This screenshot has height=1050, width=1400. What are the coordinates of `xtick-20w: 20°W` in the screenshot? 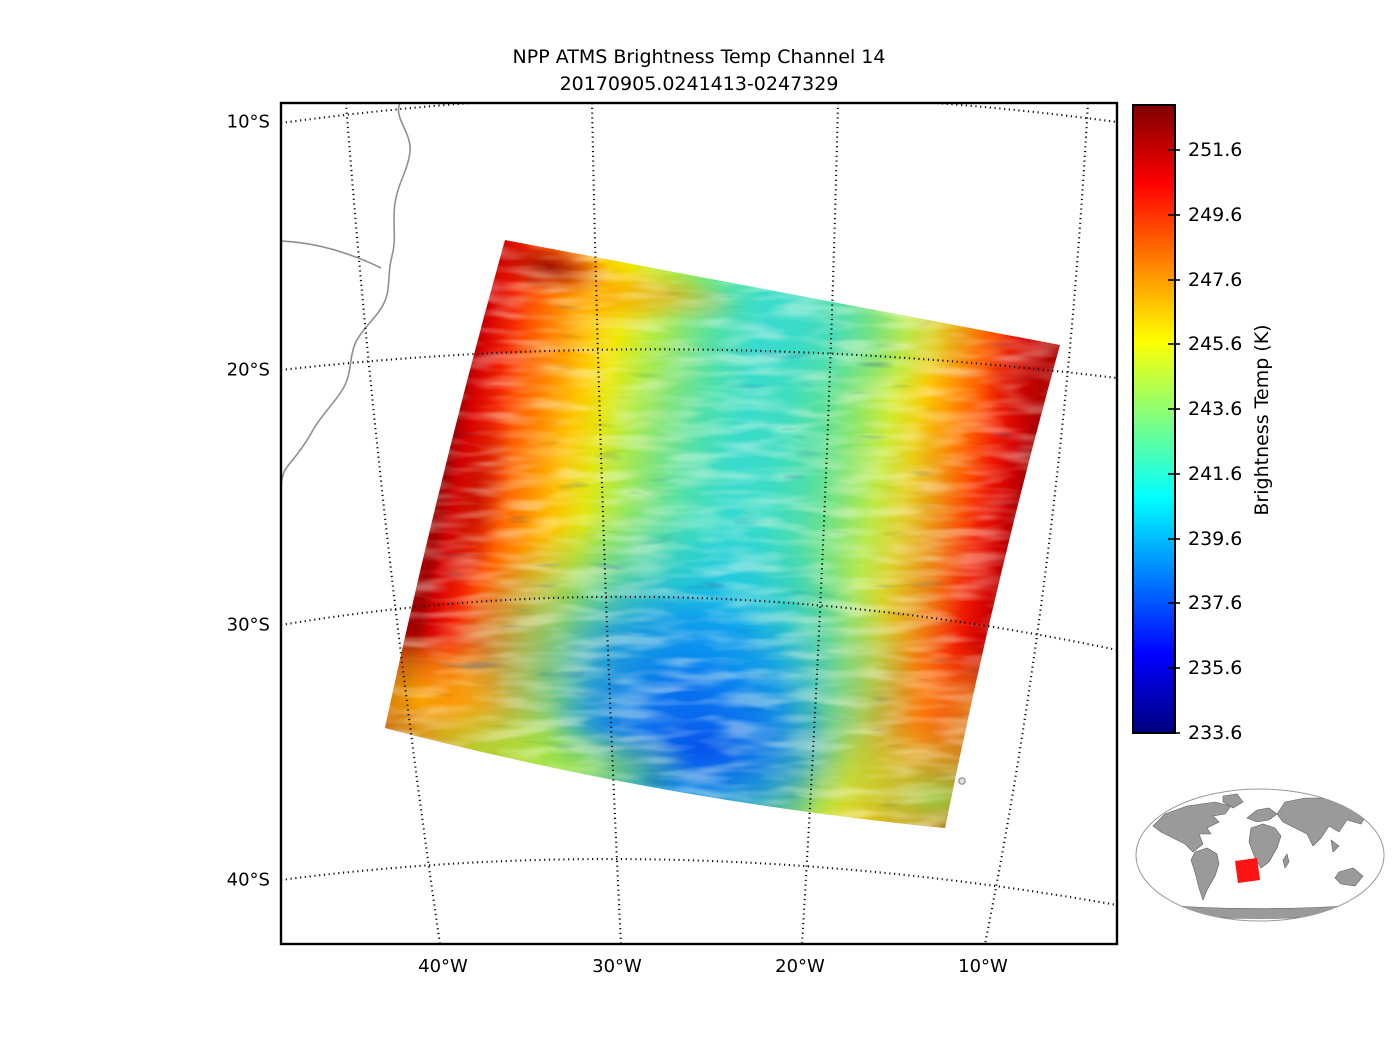 It's located at (800, 966).